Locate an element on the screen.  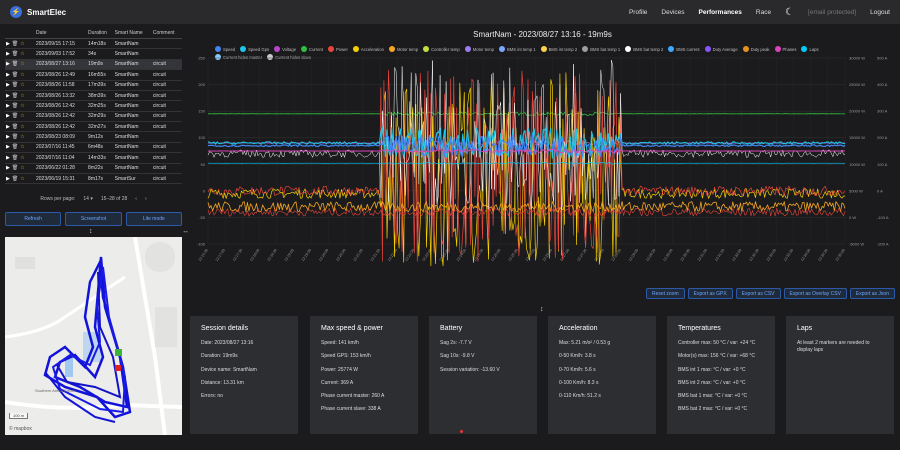
table-row: ▶ 🗑 ☆ 2023/08/27 13:16 19m9s SmartNam circuit is located at coordinates (93, 65).